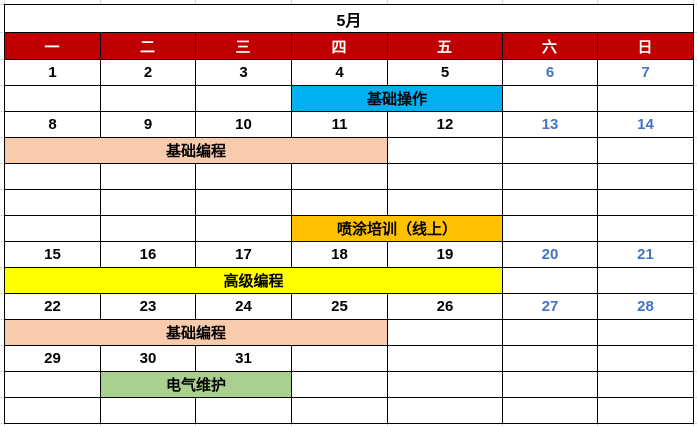  I want to click on event-bar: 喷涂培训（线上）, so click(397, 229).